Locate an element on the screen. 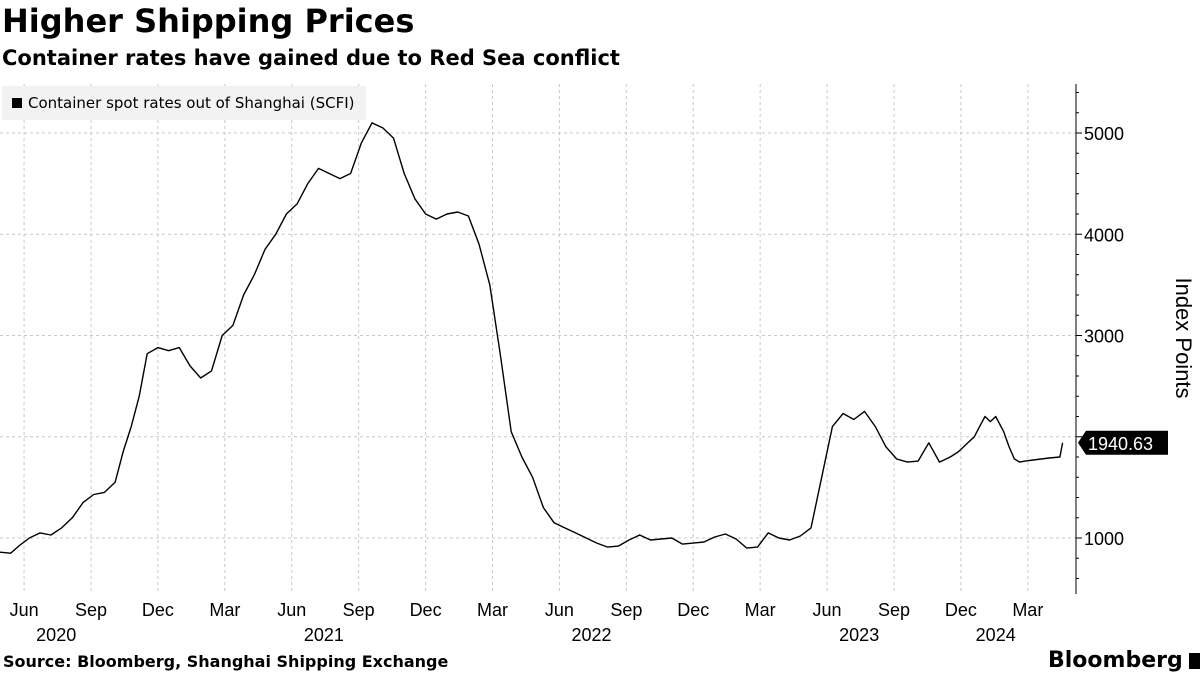  y-tick-label: 1000 is located at coordinates (1104, 539).